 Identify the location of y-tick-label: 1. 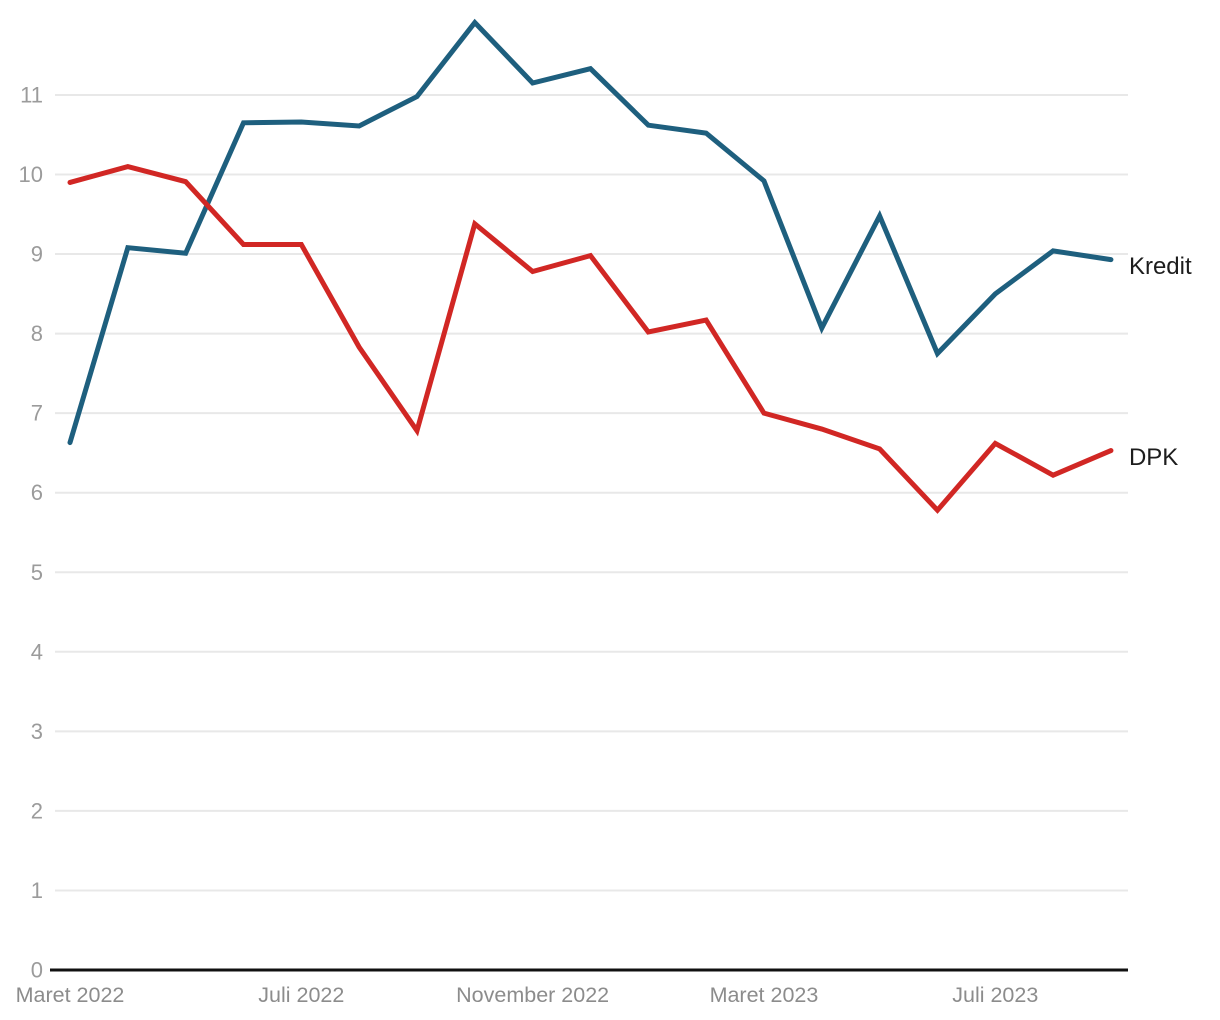
(37, 890).